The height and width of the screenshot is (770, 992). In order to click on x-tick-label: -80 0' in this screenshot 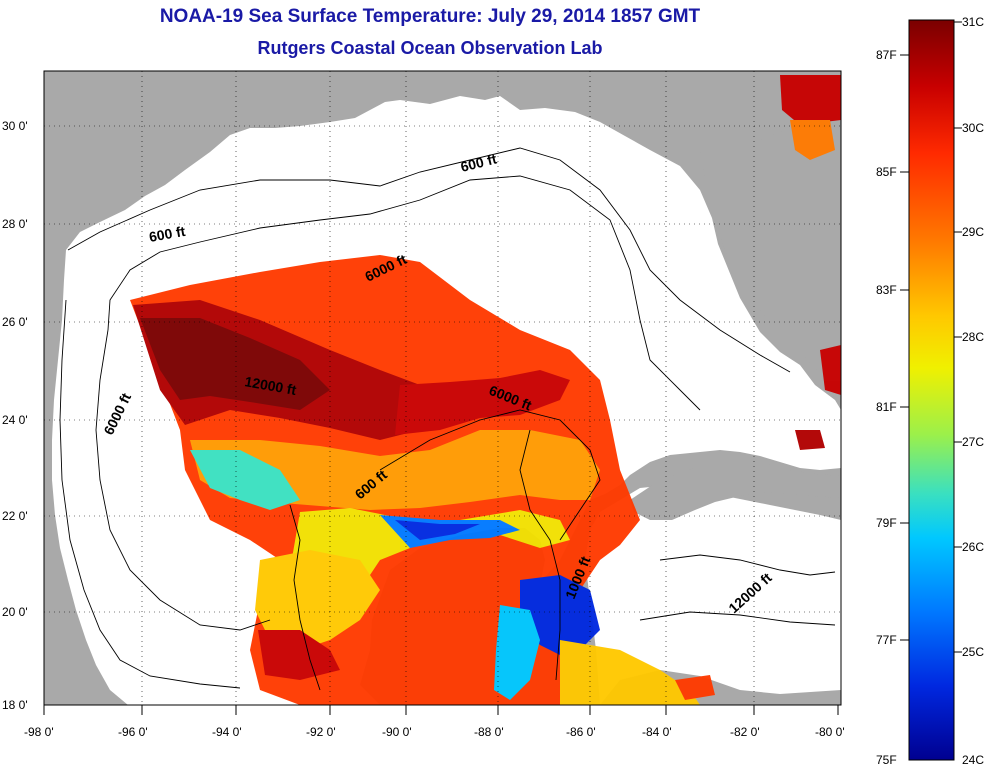, I will do `click(830, 732)`.